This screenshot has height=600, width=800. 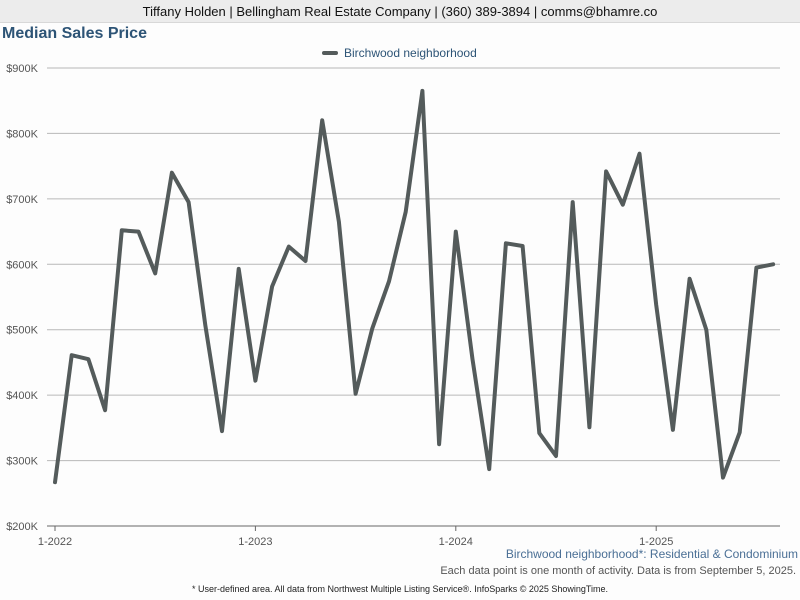 I want to click on chart-legend: Birchwood neighborhood, so click(x=399, y=53).